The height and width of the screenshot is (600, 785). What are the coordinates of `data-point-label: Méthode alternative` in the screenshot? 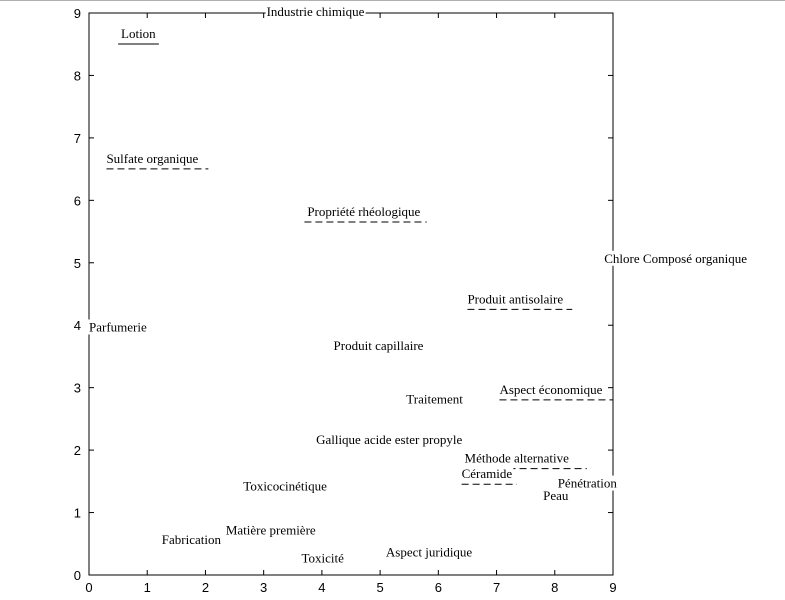 It's located at (517, 458).